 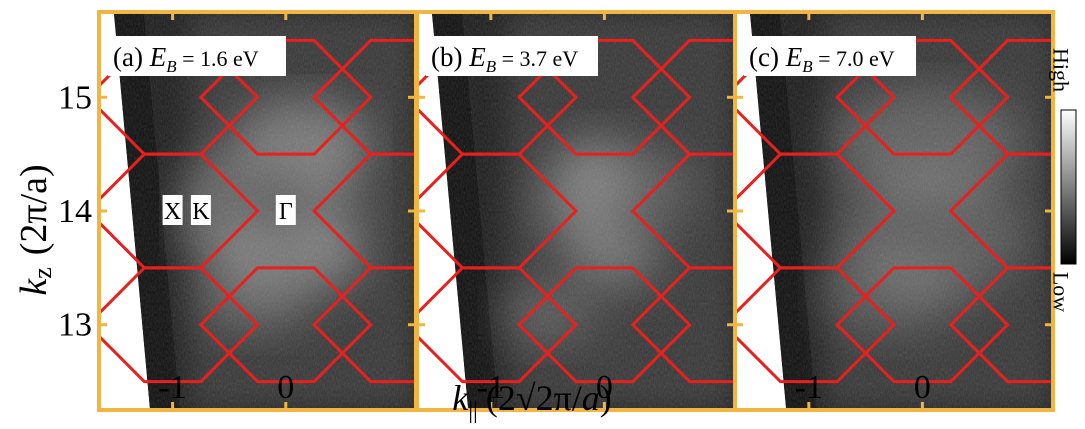 What do you see at coordinates (218, 58) in the screenshot?
I see `panel-eb-value: = 1.6 eV` at bounding box center [218, 58].